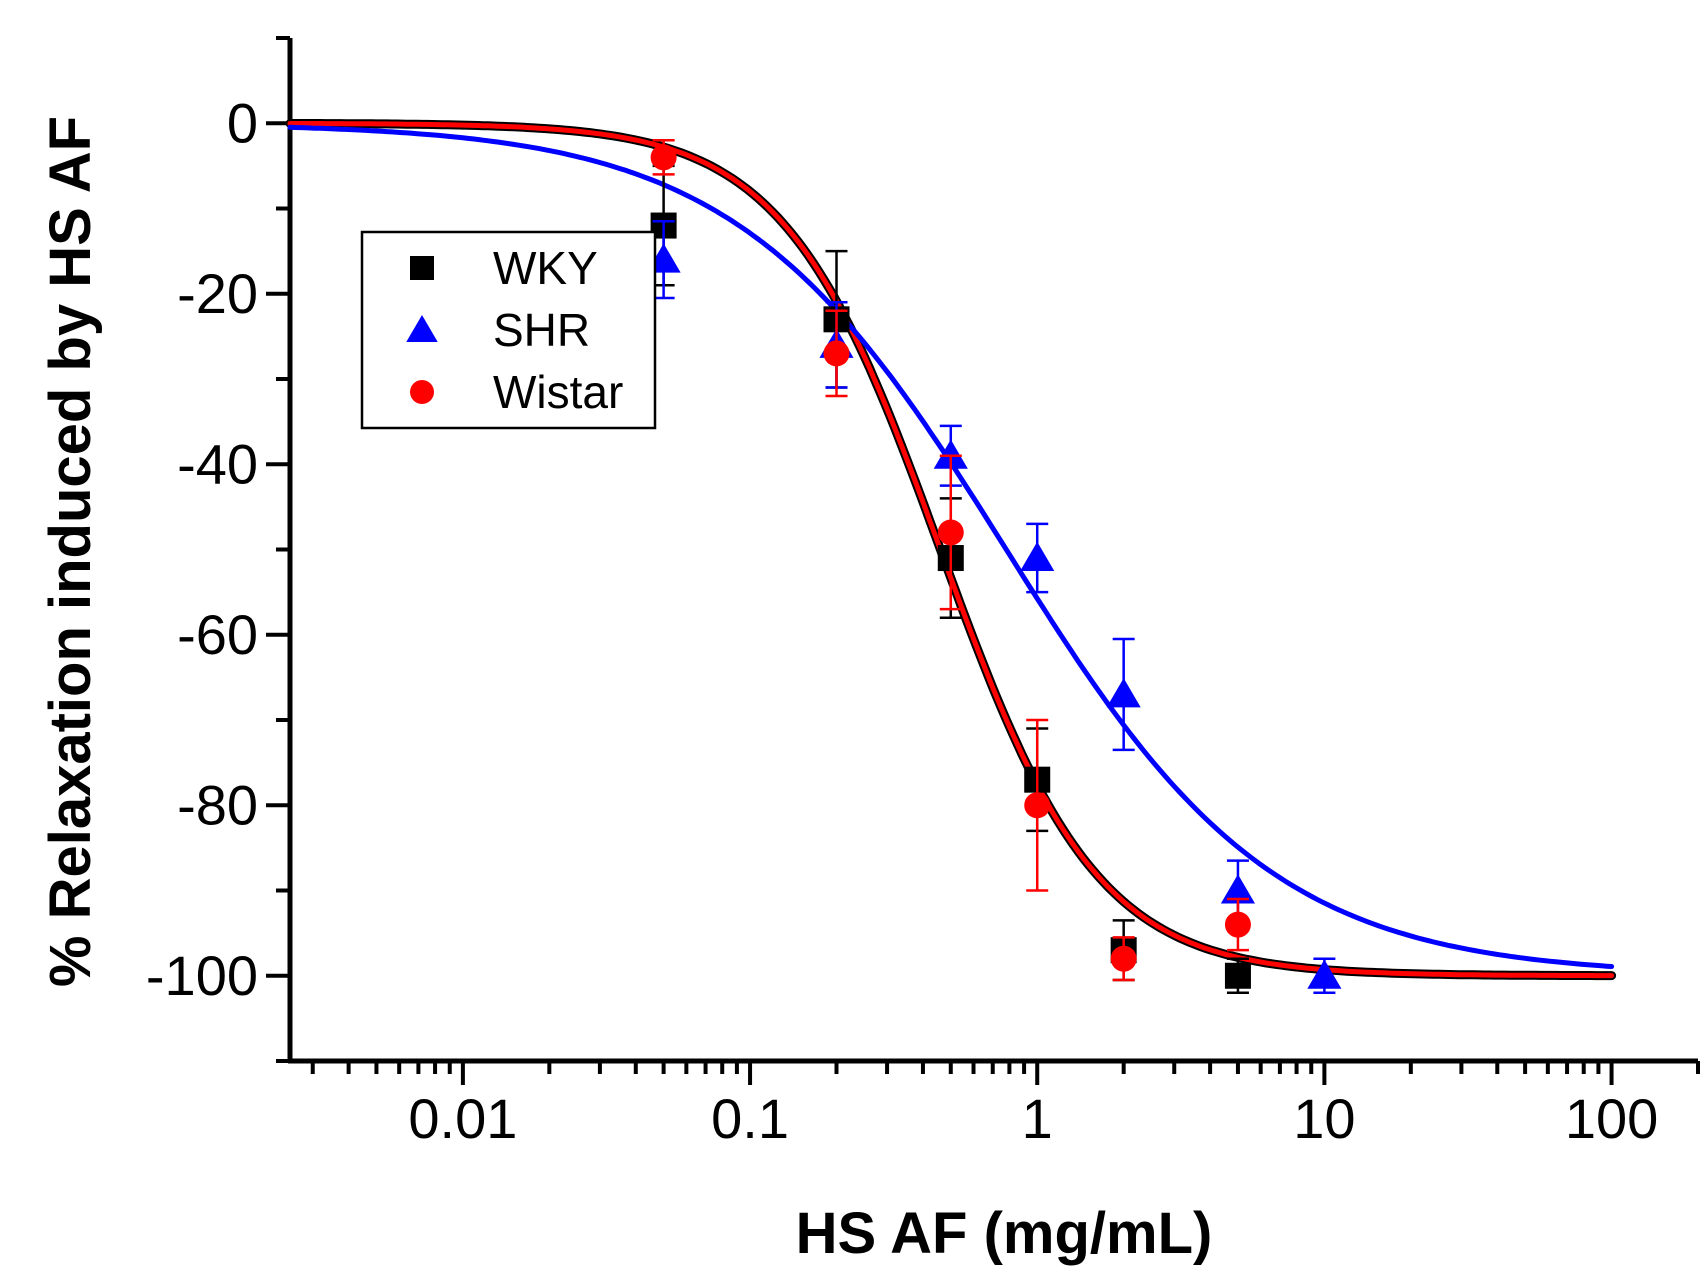  What do you see at coordinates (1004, 1233) in the screenshot?
I see `x-axis-title: HS AF (mg/mL)` at bounding box center [1004, 1233].